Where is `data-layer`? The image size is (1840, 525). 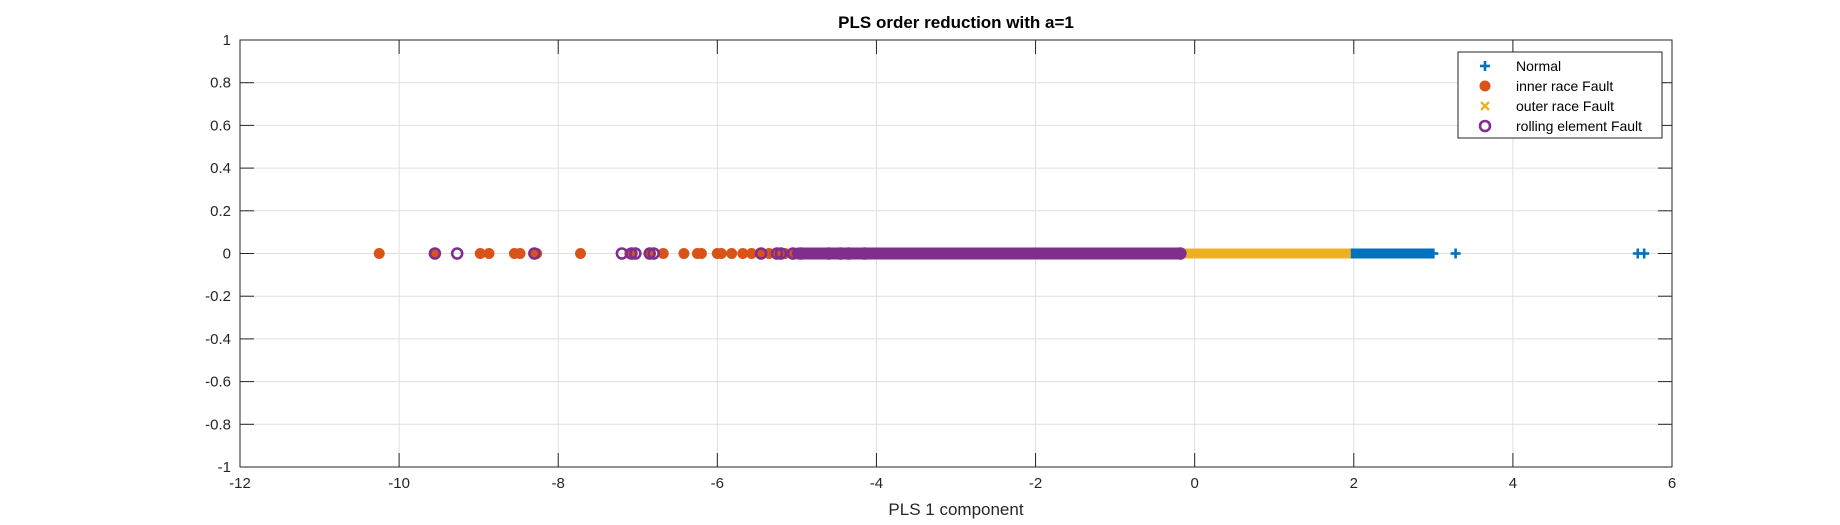 data-layer is located at coordinates (1011, 253).